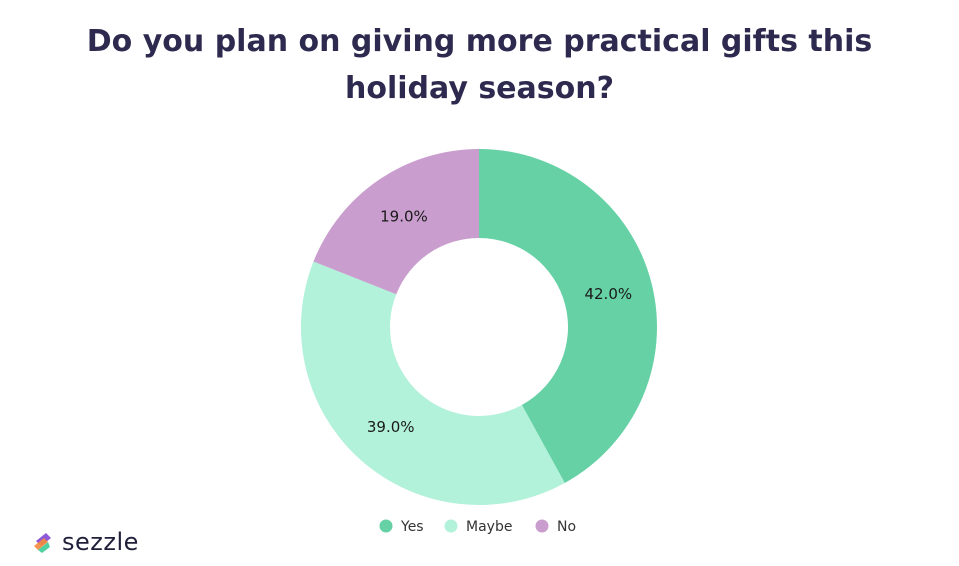 This screenshot has height=566, width=959. Describe the element at coordinates (391, 427) in the screenshot. I see `slice-label-maybe: 39.0%` at that location.